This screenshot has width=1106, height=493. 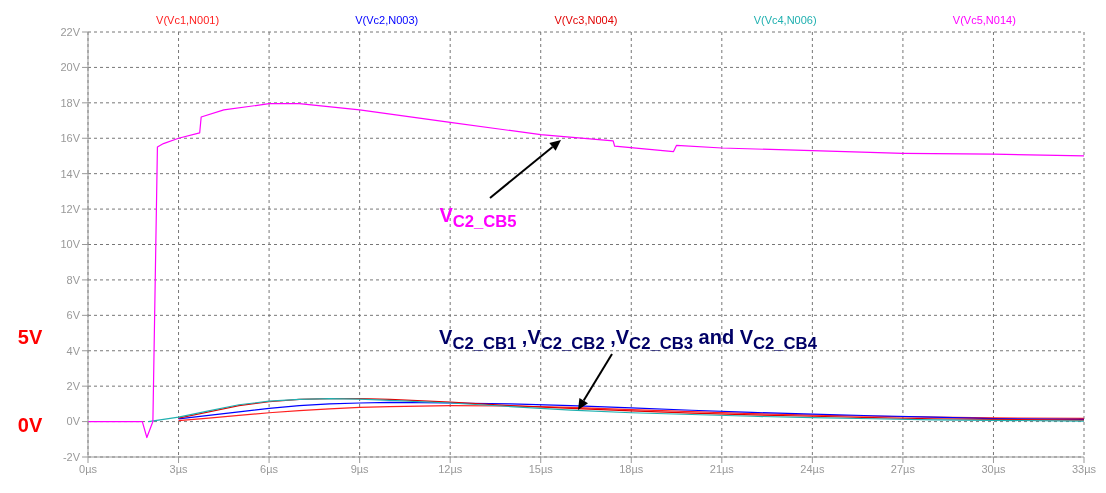 What do you see at coordinates (984, 20) in the screenshot?
I see `text: V(Vc5,N014)` at bounding box center [984, 20].